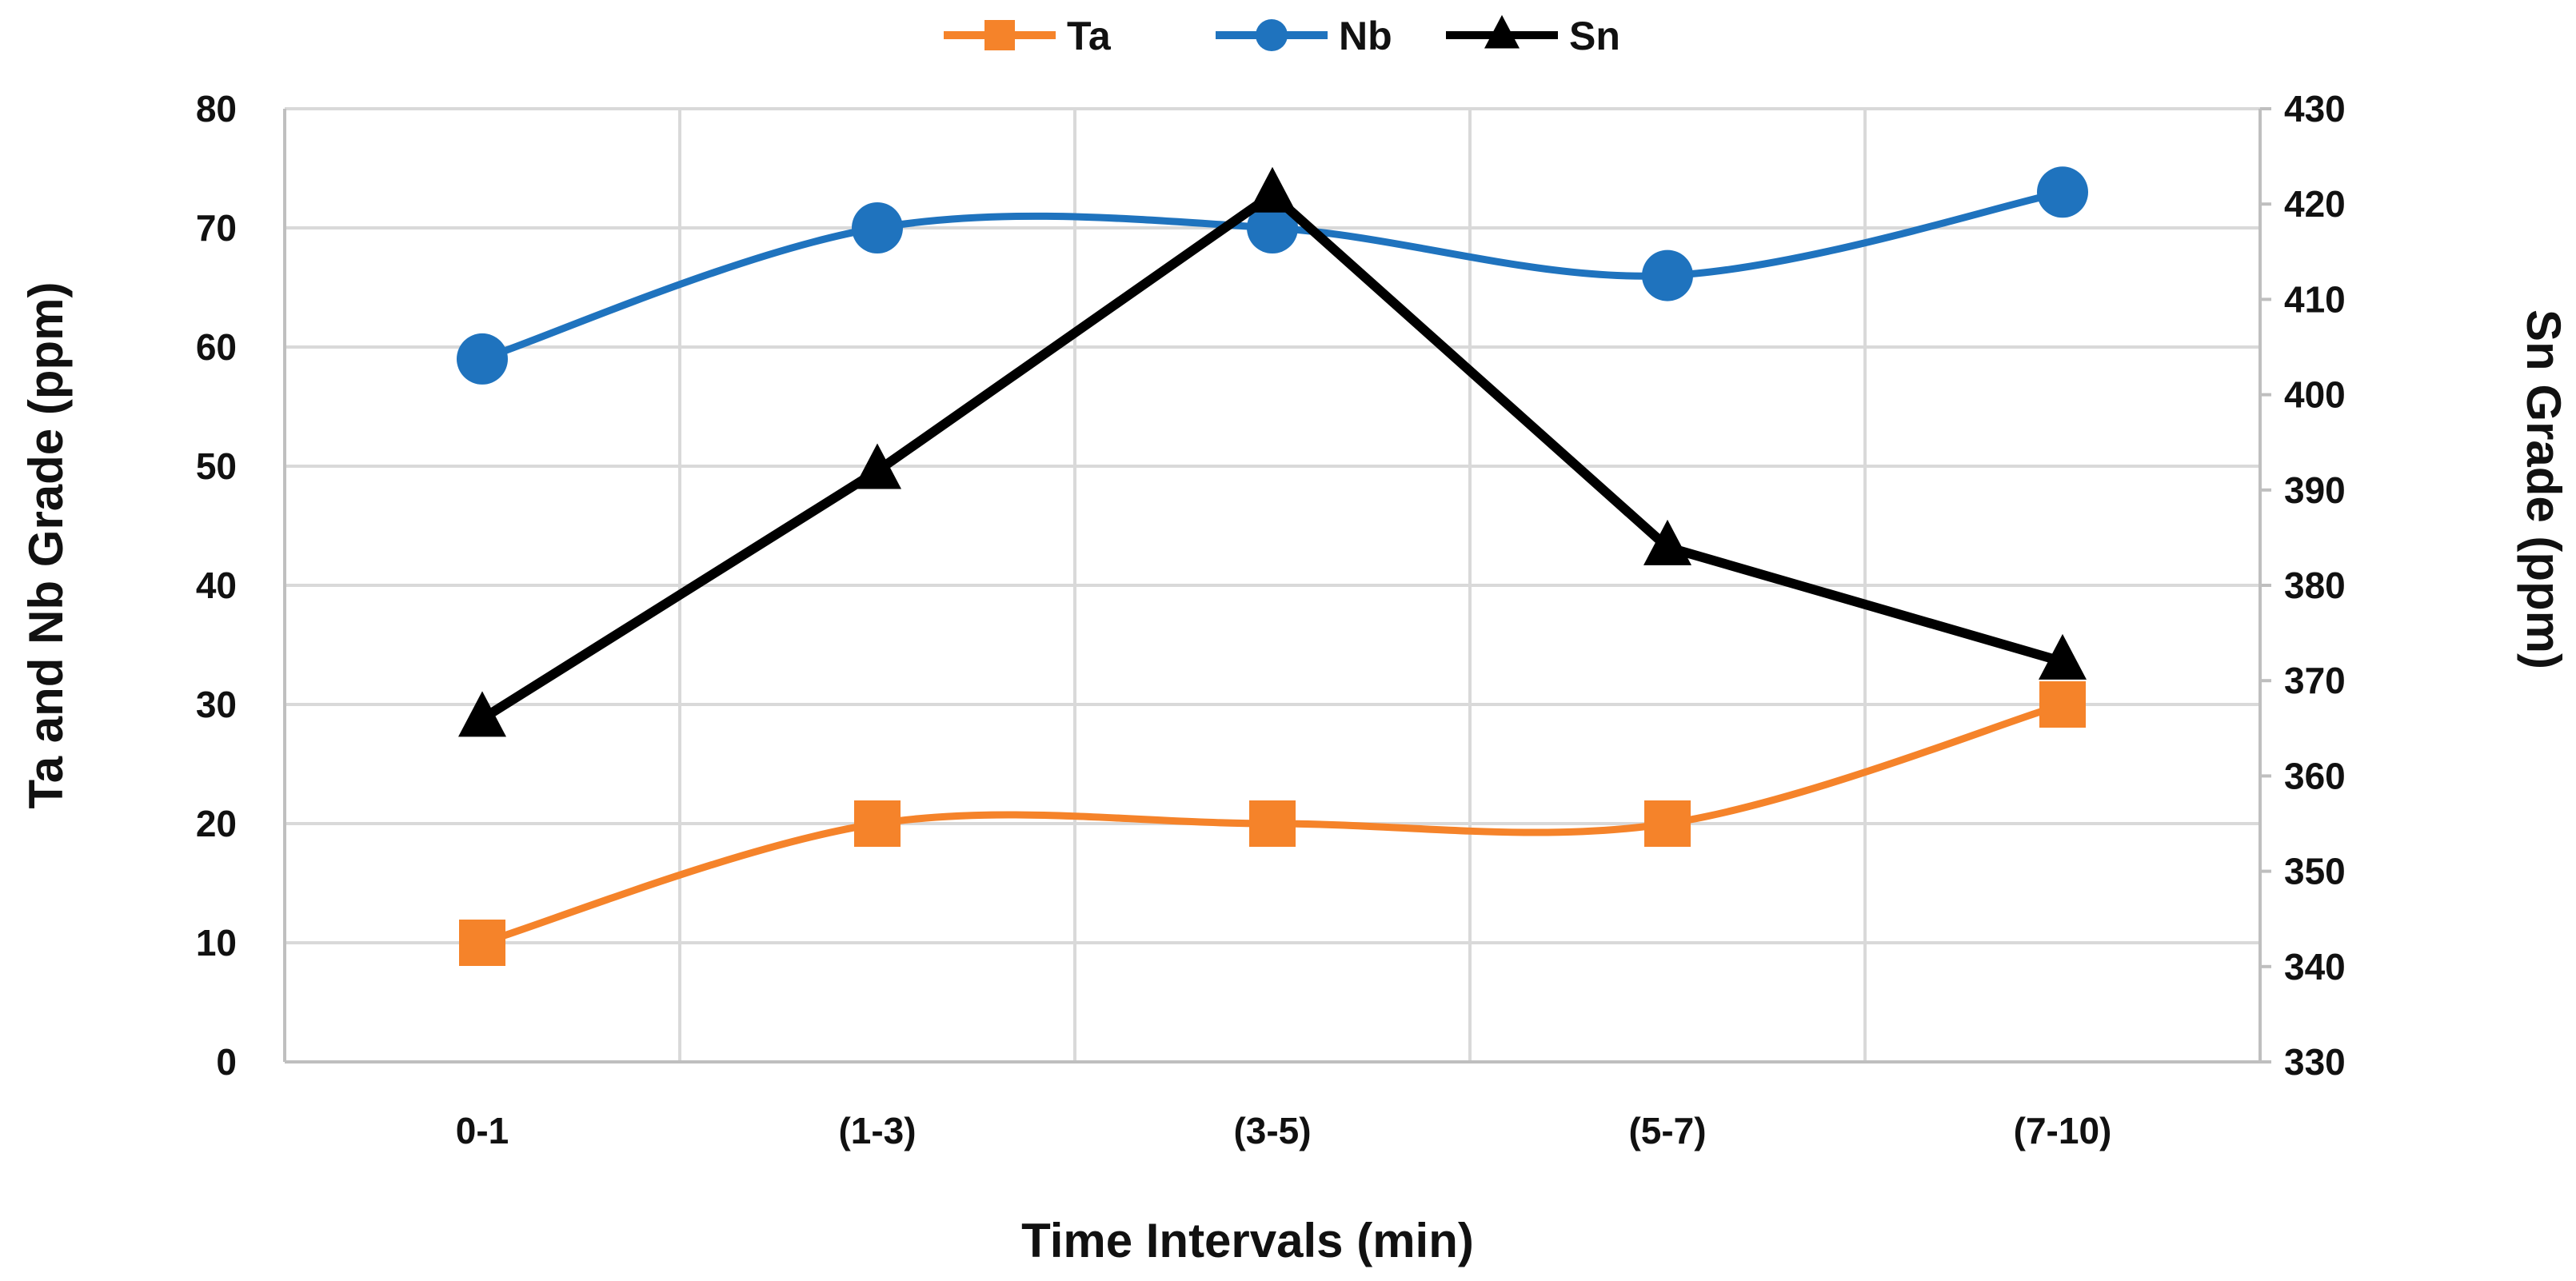 Image resolution: width=2576 pixels, height=1281 pixels. I want to click on y-tick-label: 70, so click(217, 228).